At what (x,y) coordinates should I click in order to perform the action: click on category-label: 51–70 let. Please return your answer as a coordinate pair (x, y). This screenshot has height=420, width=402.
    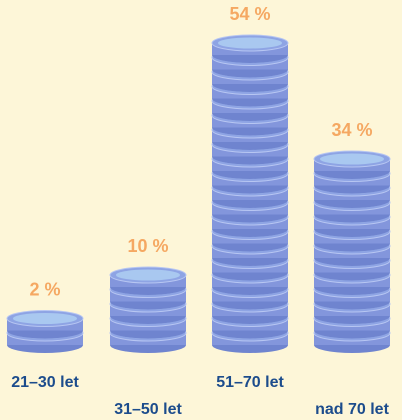
    Looking at the image, I should click on (250, 382).